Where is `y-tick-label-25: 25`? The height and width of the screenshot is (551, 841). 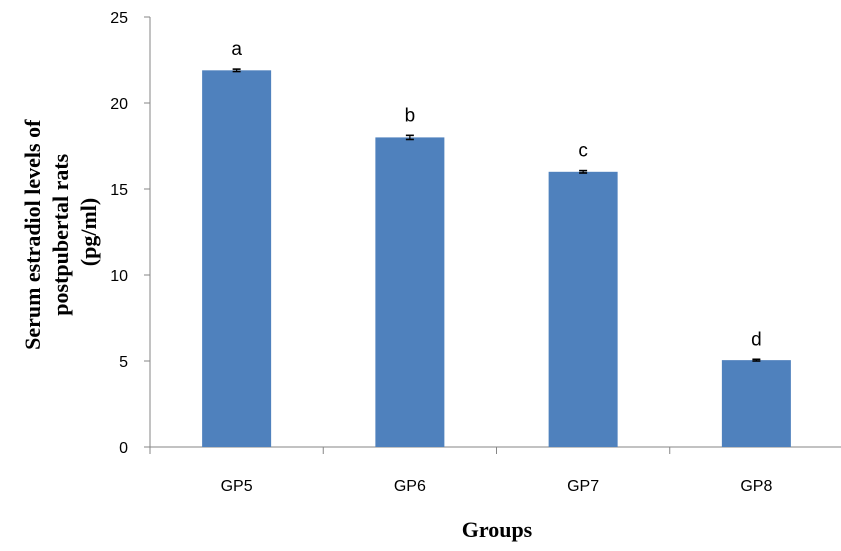
y-tick-label-25: 25 is located at coordinates (119, 18).